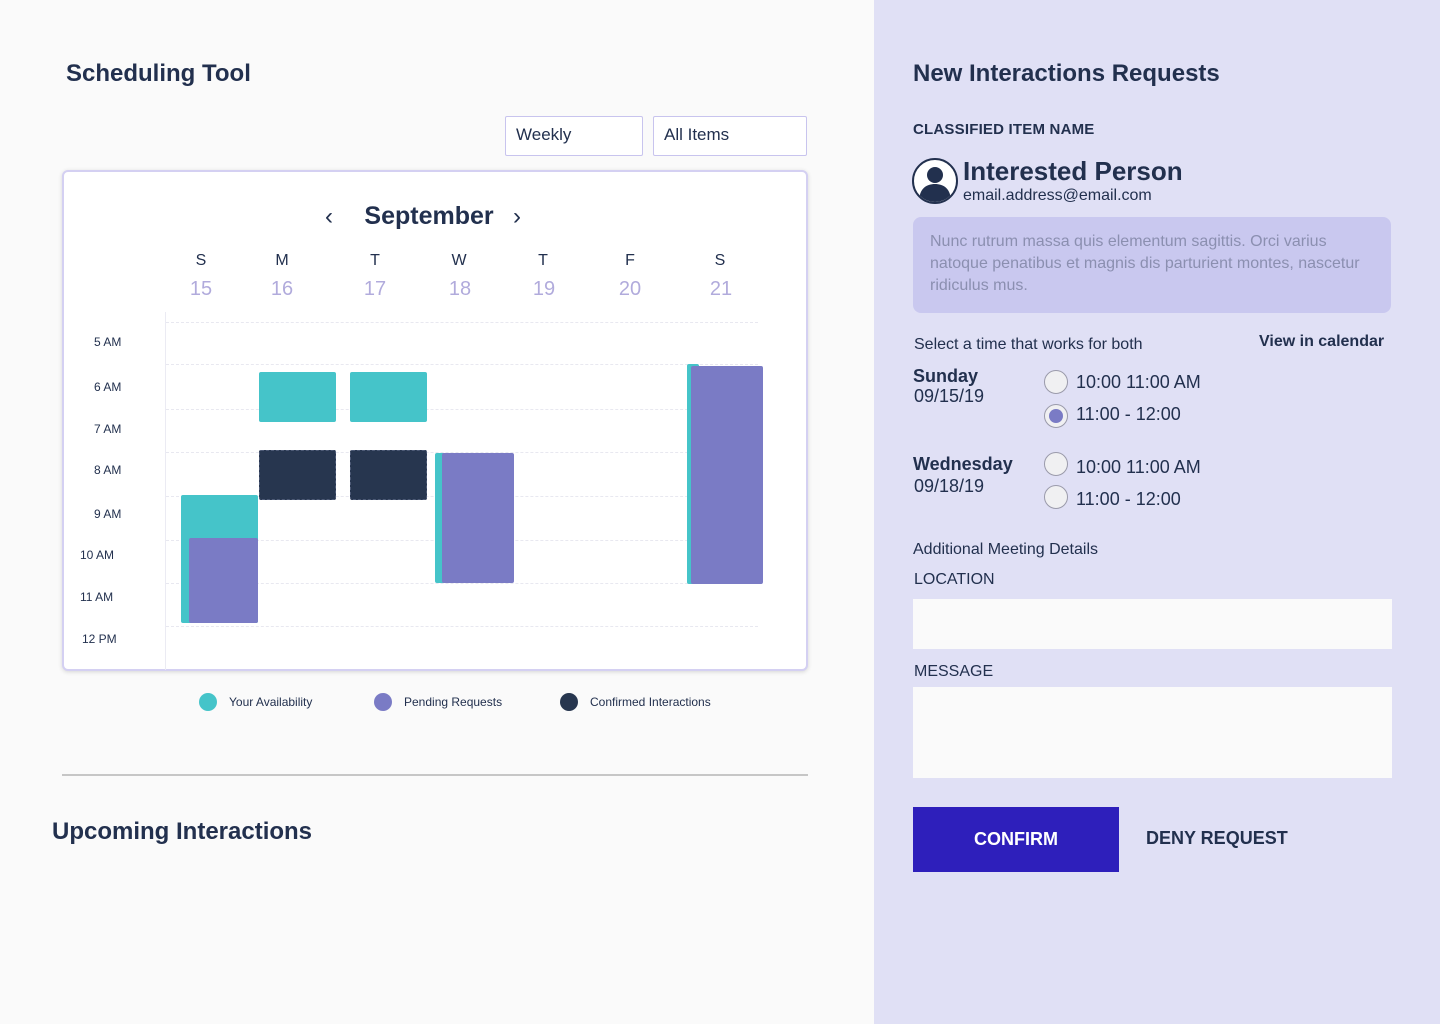 The width and height of the screenshot is (1440, 1024). Describe the element at coordinates (650, 702) in the screenshot. I see `legend-label: Confirmed Interactions` at that location.